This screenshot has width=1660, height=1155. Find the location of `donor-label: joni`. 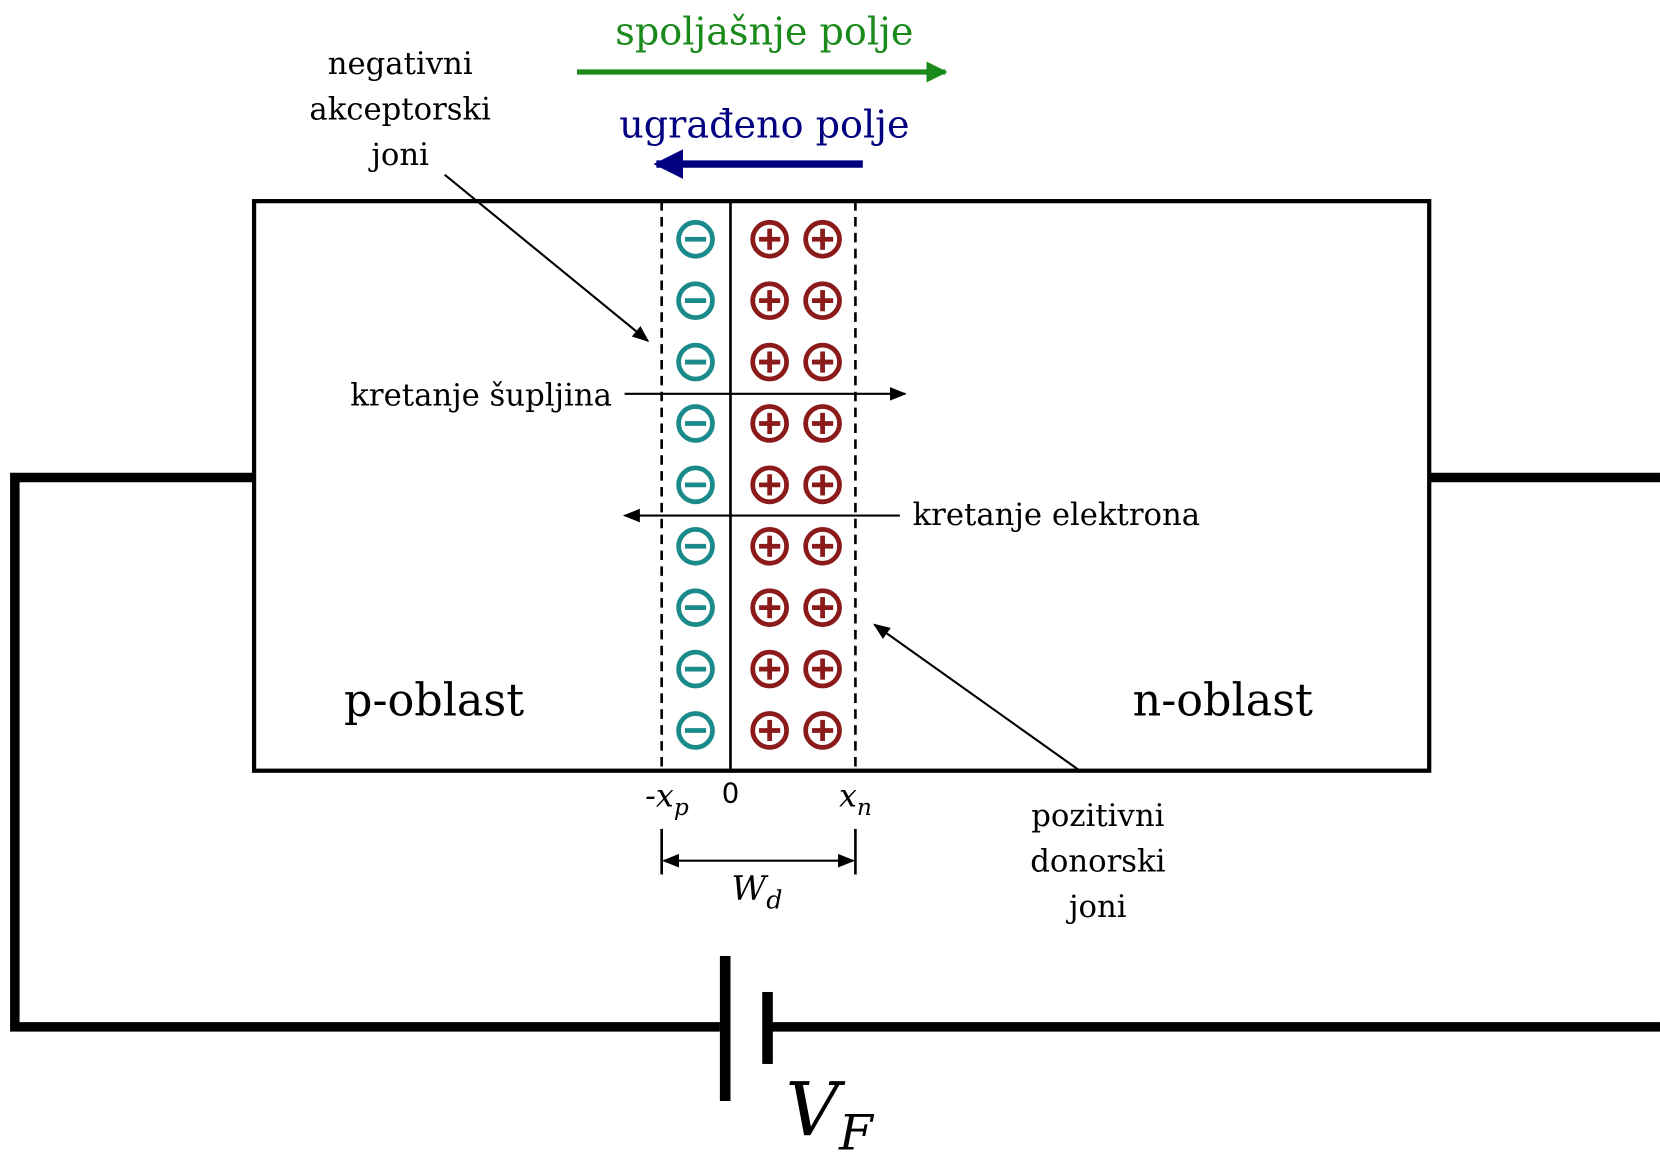

donor-label: joni is located at coordinates (1096, 907).